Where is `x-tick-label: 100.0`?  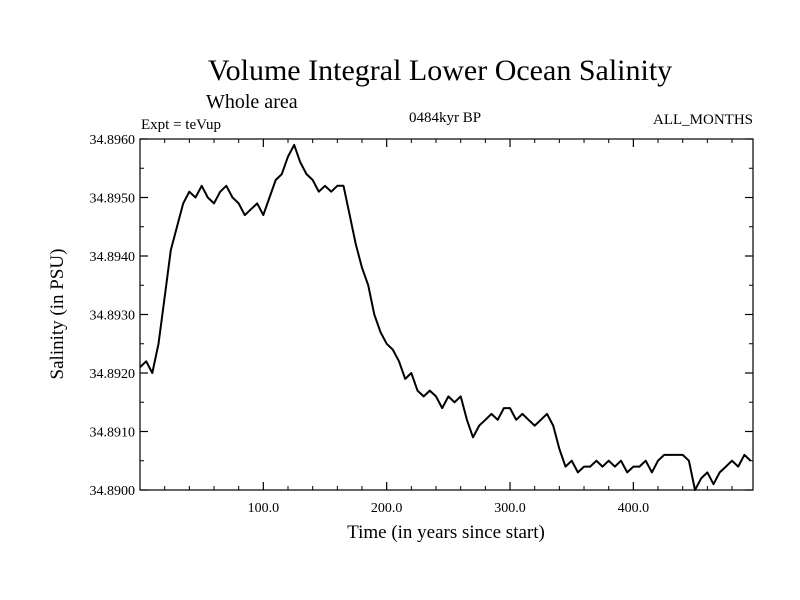 x-tick-label: 100.0 is located at coordinates (264, 508).